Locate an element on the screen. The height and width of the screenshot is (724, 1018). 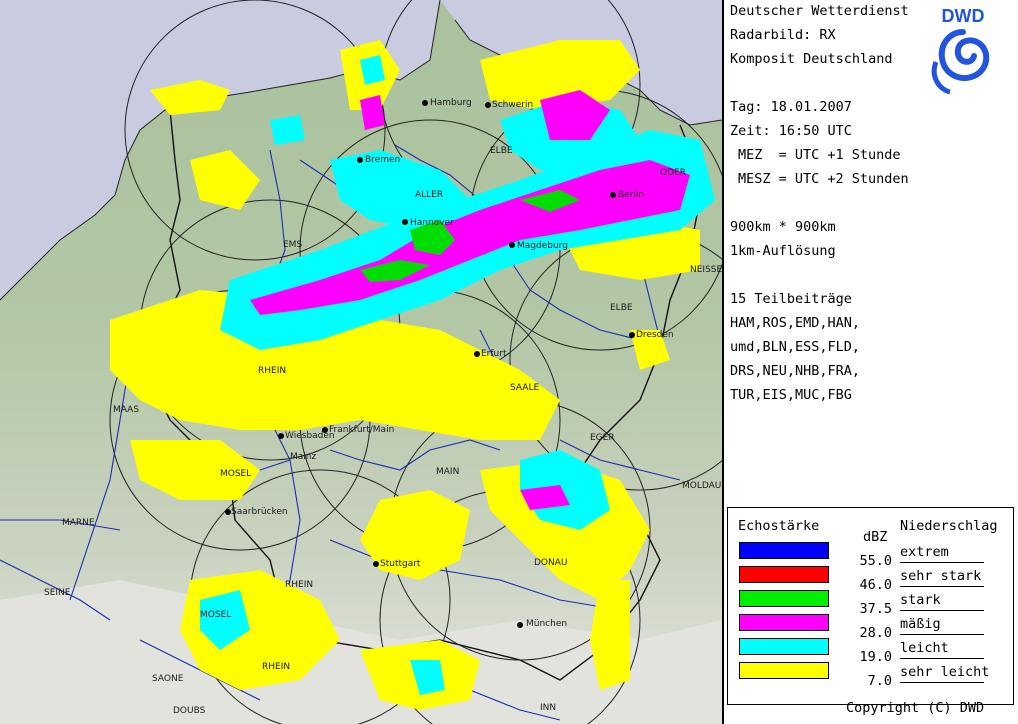
svg-text: Frankfurt/Main is located at coordinates (361, 430).